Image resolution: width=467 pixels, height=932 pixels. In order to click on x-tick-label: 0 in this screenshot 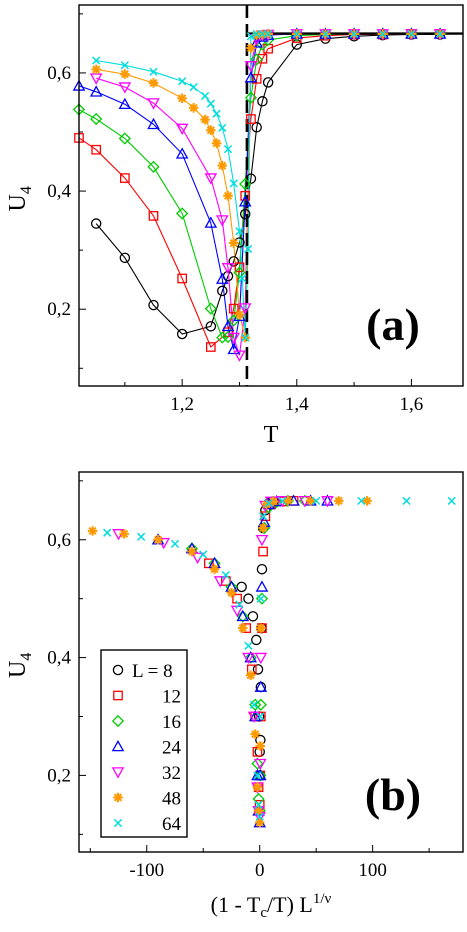, I will do `click(260, 870)`.